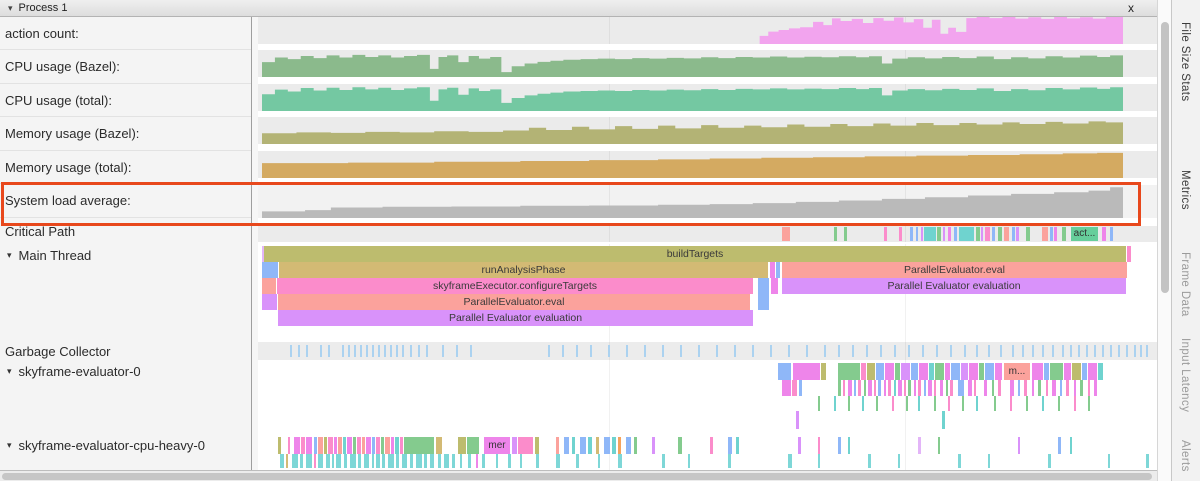 Image resolution: width=1200 pixels, height=481 pixels. Describe the element at coordinates (707, 63) in the screenshot. I see `track-cpu-bazel` at that location.